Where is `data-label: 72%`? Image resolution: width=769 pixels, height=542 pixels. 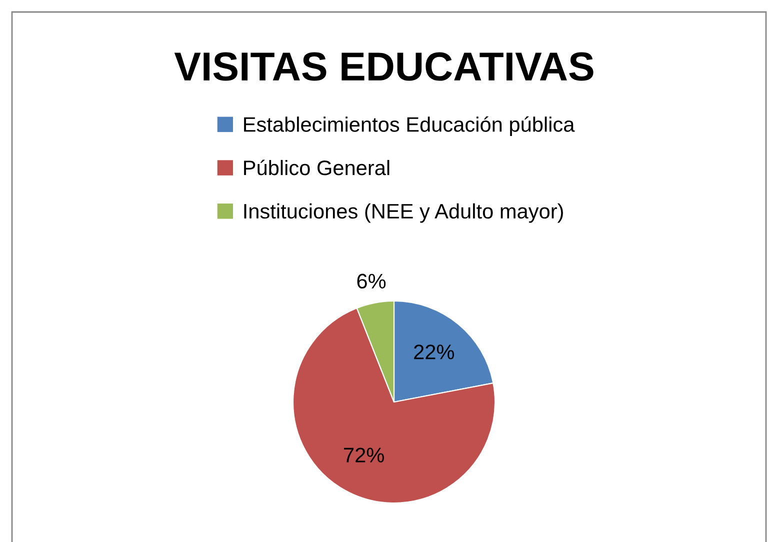 data-label: 72% is located at coordinates (364, 455).